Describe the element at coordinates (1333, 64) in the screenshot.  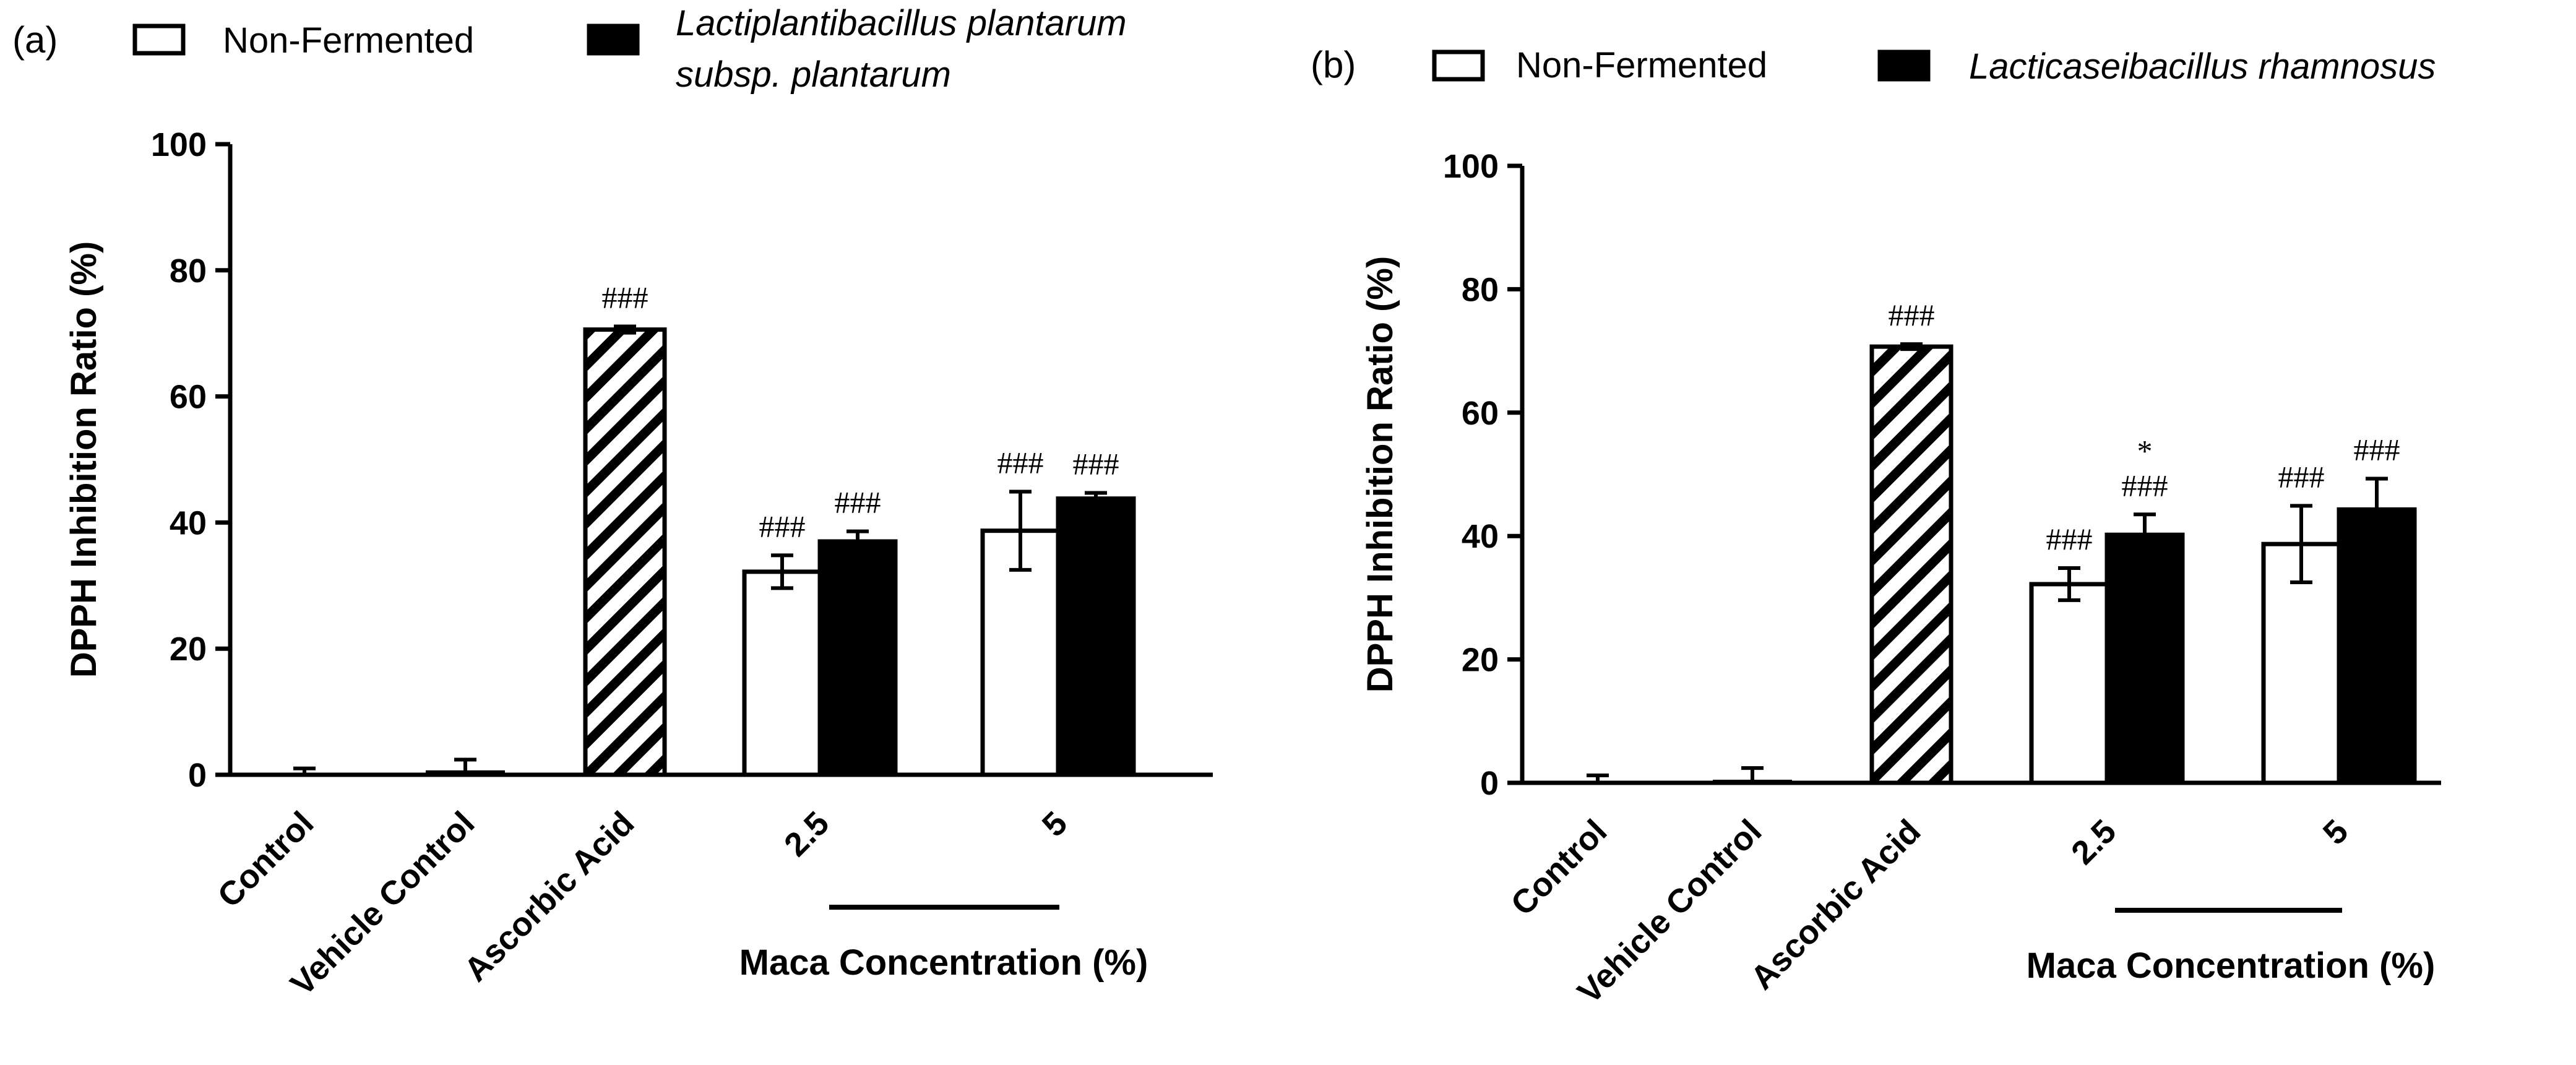
I see `panel-label: (b)` at that location.